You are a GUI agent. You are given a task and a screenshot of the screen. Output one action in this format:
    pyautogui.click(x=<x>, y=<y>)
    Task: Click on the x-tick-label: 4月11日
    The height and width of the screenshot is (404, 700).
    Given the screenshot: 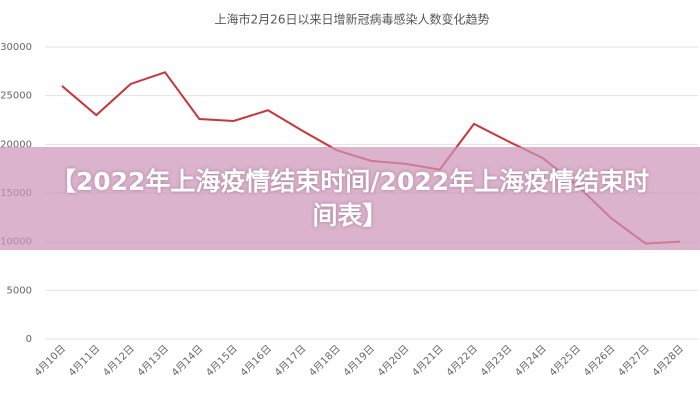 What is the action you would take?
    pyautogui.click(x=84, y=361)
    